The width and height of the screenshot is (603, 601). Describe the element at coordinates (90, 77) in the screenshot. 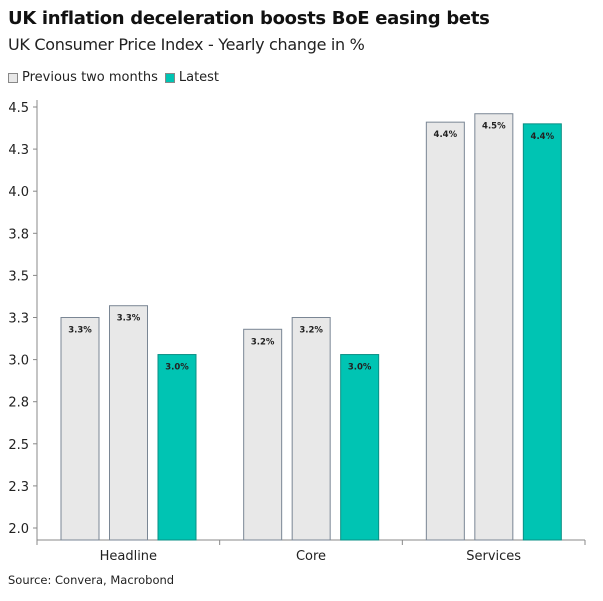

I see `legend-label-previous: Previous two months` at that location.